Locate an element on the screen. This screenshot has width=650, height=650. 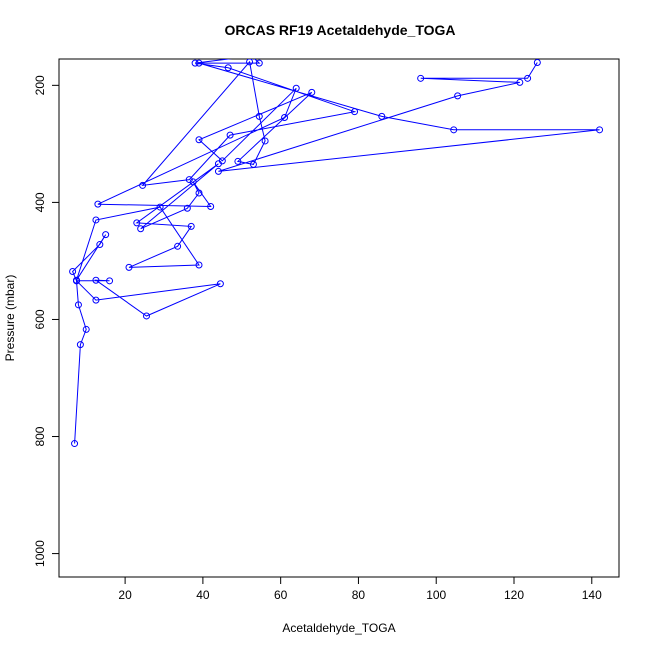
y-tick-label: 600 is located at coordinates (40, 319).